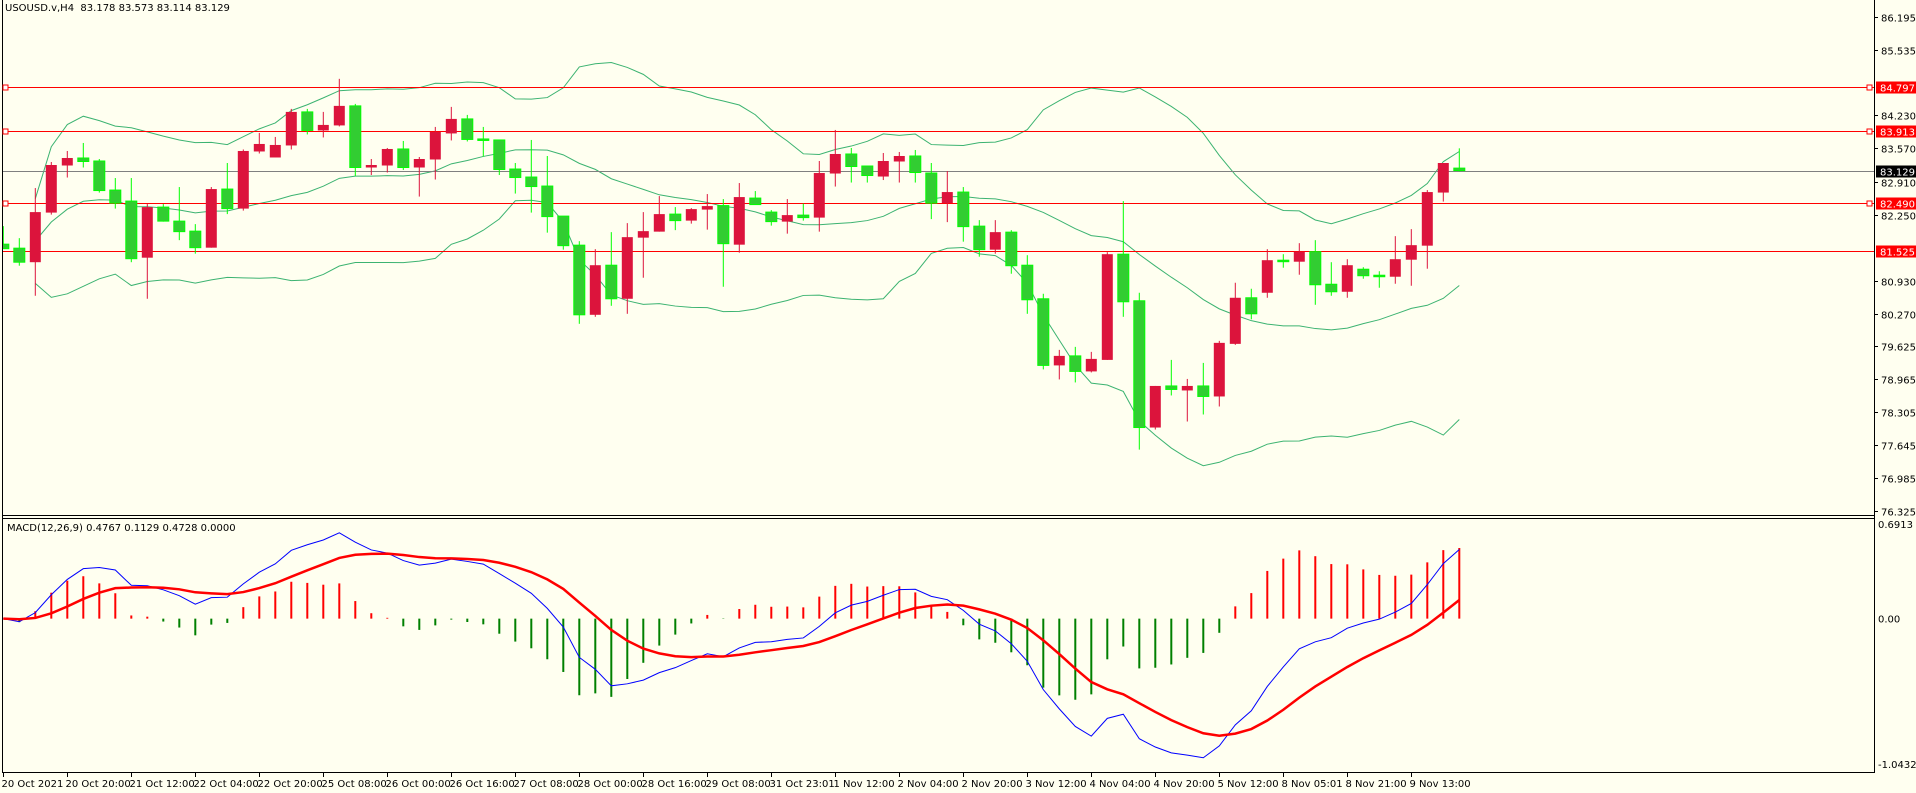  What do you see at coordinates (1312, 784) in the screenshot?
I see `time-axis-label: 8 Nov 05:01` at bounding box center [1312, 784].